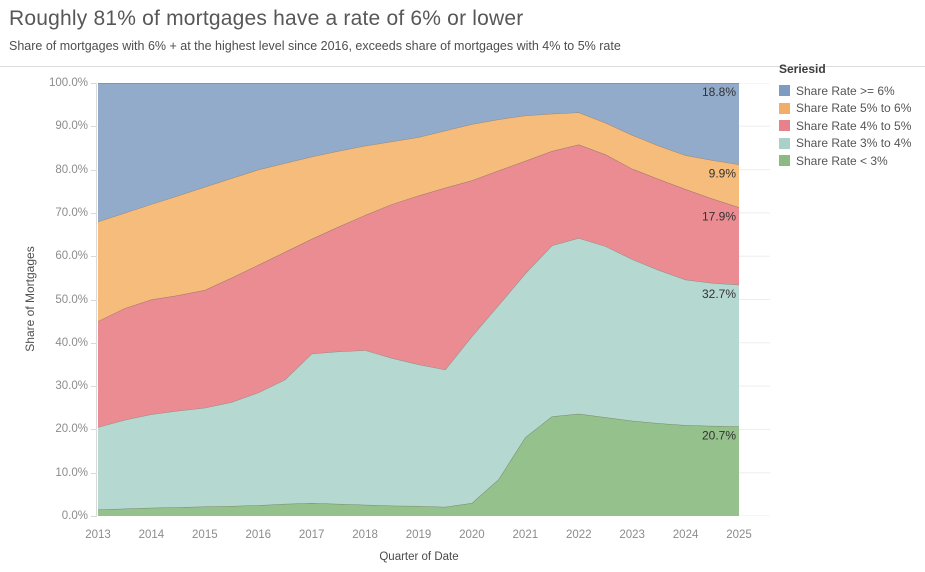 The height and width of the screenshot is (572, 925). What do you see at coordinates (418, 535) in the screenshot?
I see `x-tick-label-2019: 2019` at bounding box center [418, 535].